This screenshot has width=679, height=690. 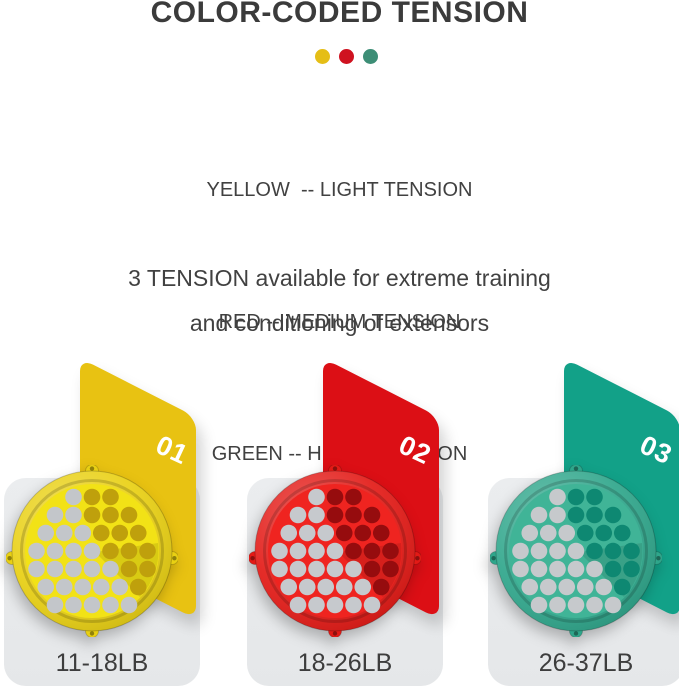 I want to click on hand-exerciser-red, so click(x=335, y=551).